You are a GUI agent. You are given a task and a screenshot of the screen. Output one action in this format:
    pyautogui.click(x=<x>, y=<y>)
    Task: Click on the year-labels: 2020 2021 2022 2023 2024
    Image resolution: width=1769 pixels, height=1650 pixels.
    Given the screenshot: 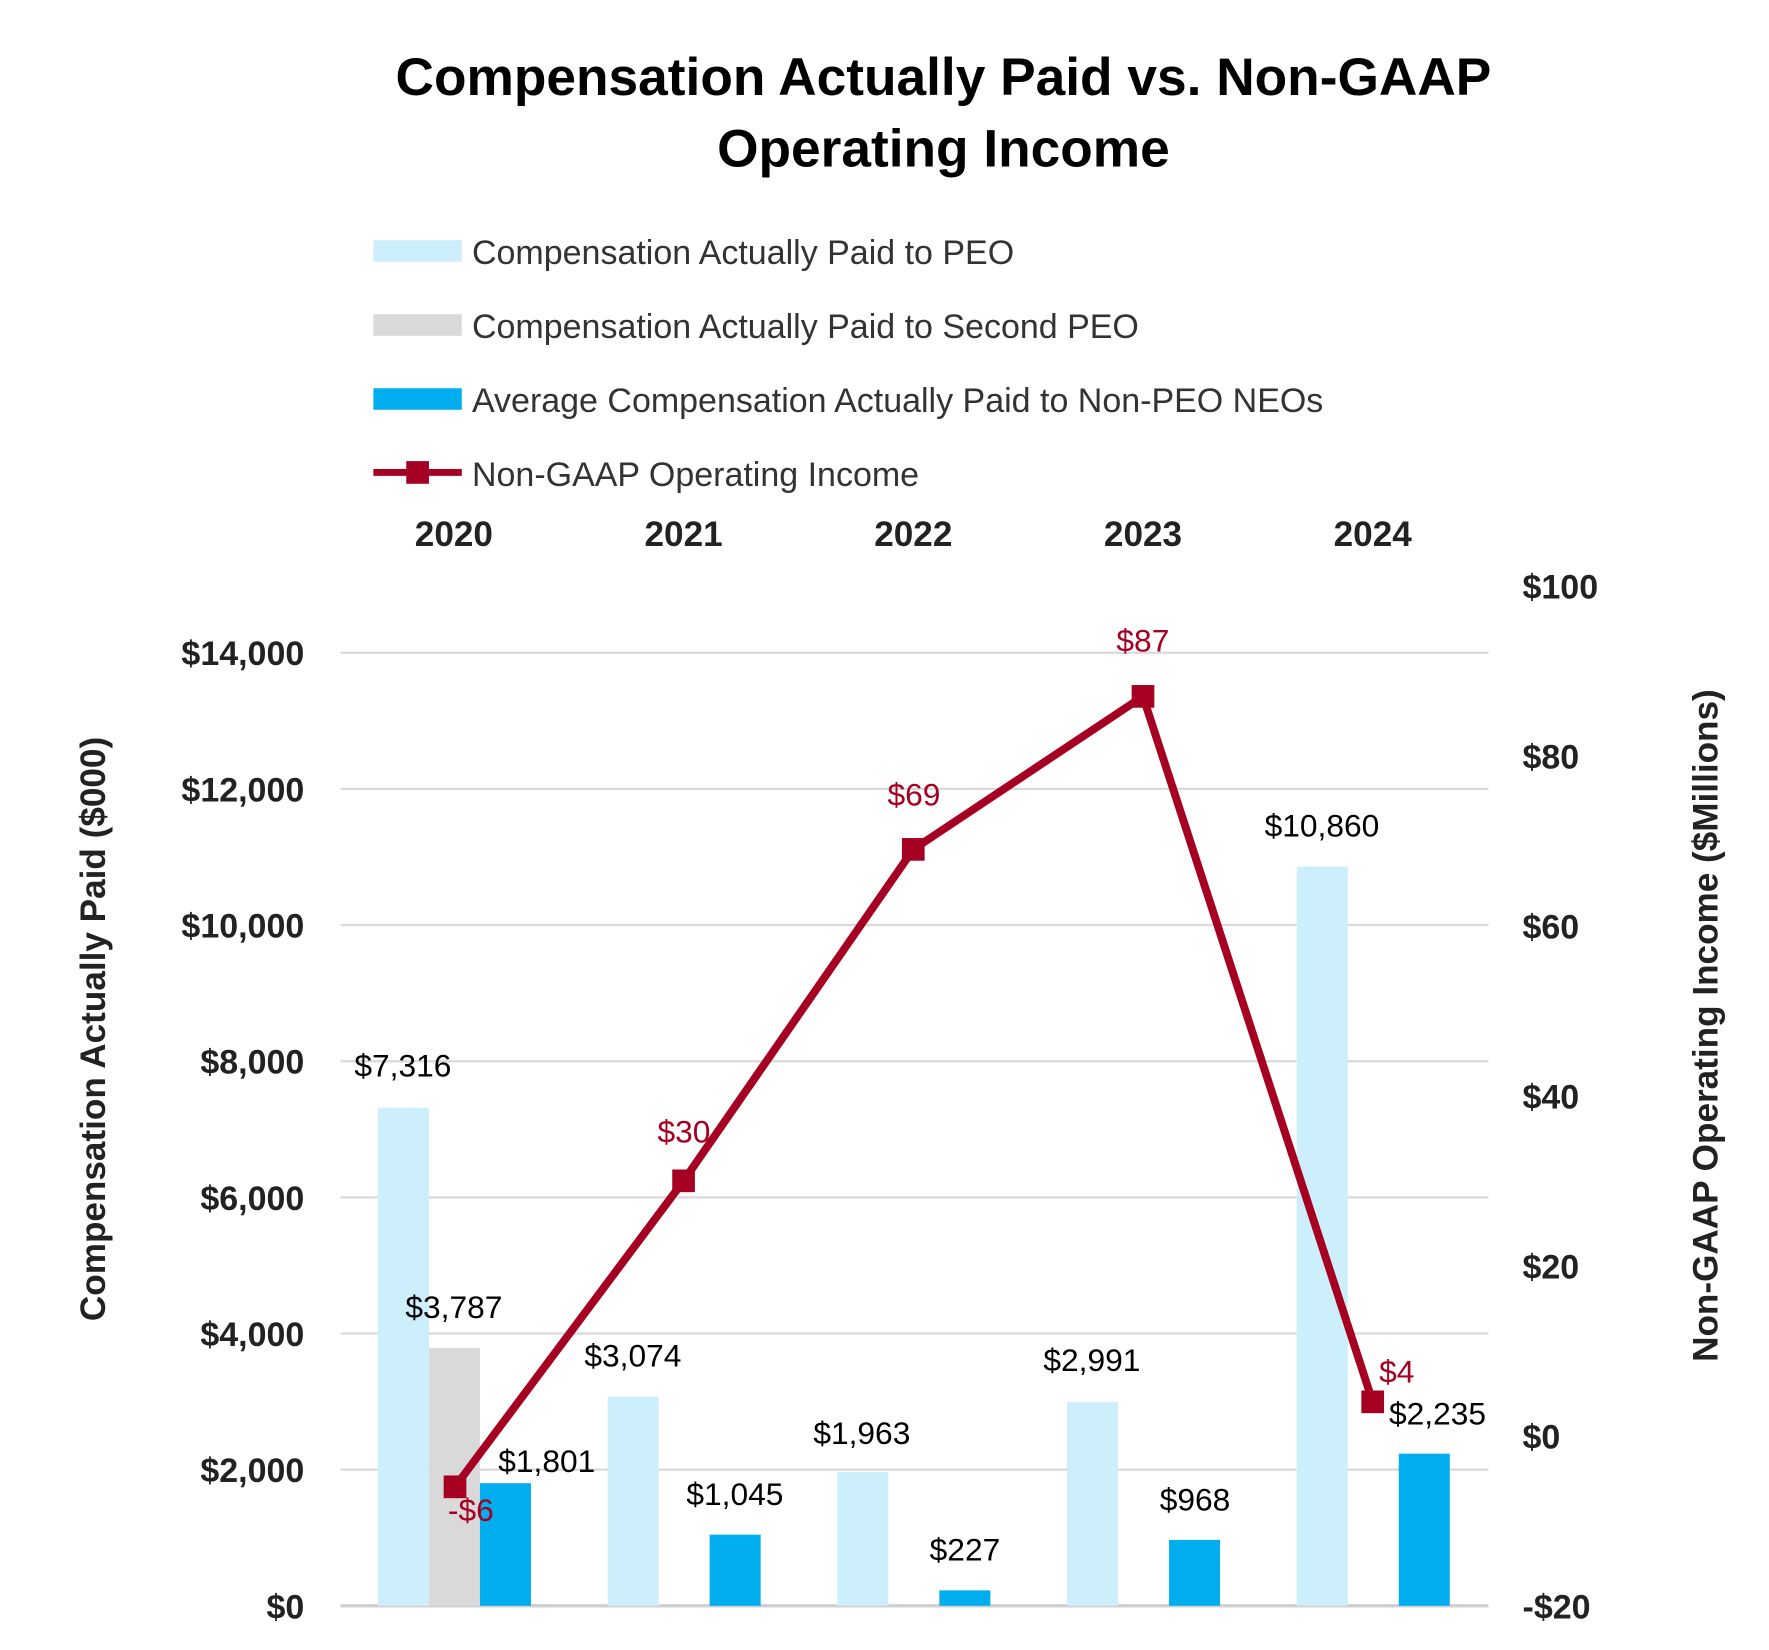 What is the action you would take?
    pyautogui.click(x=913, y=534)
    